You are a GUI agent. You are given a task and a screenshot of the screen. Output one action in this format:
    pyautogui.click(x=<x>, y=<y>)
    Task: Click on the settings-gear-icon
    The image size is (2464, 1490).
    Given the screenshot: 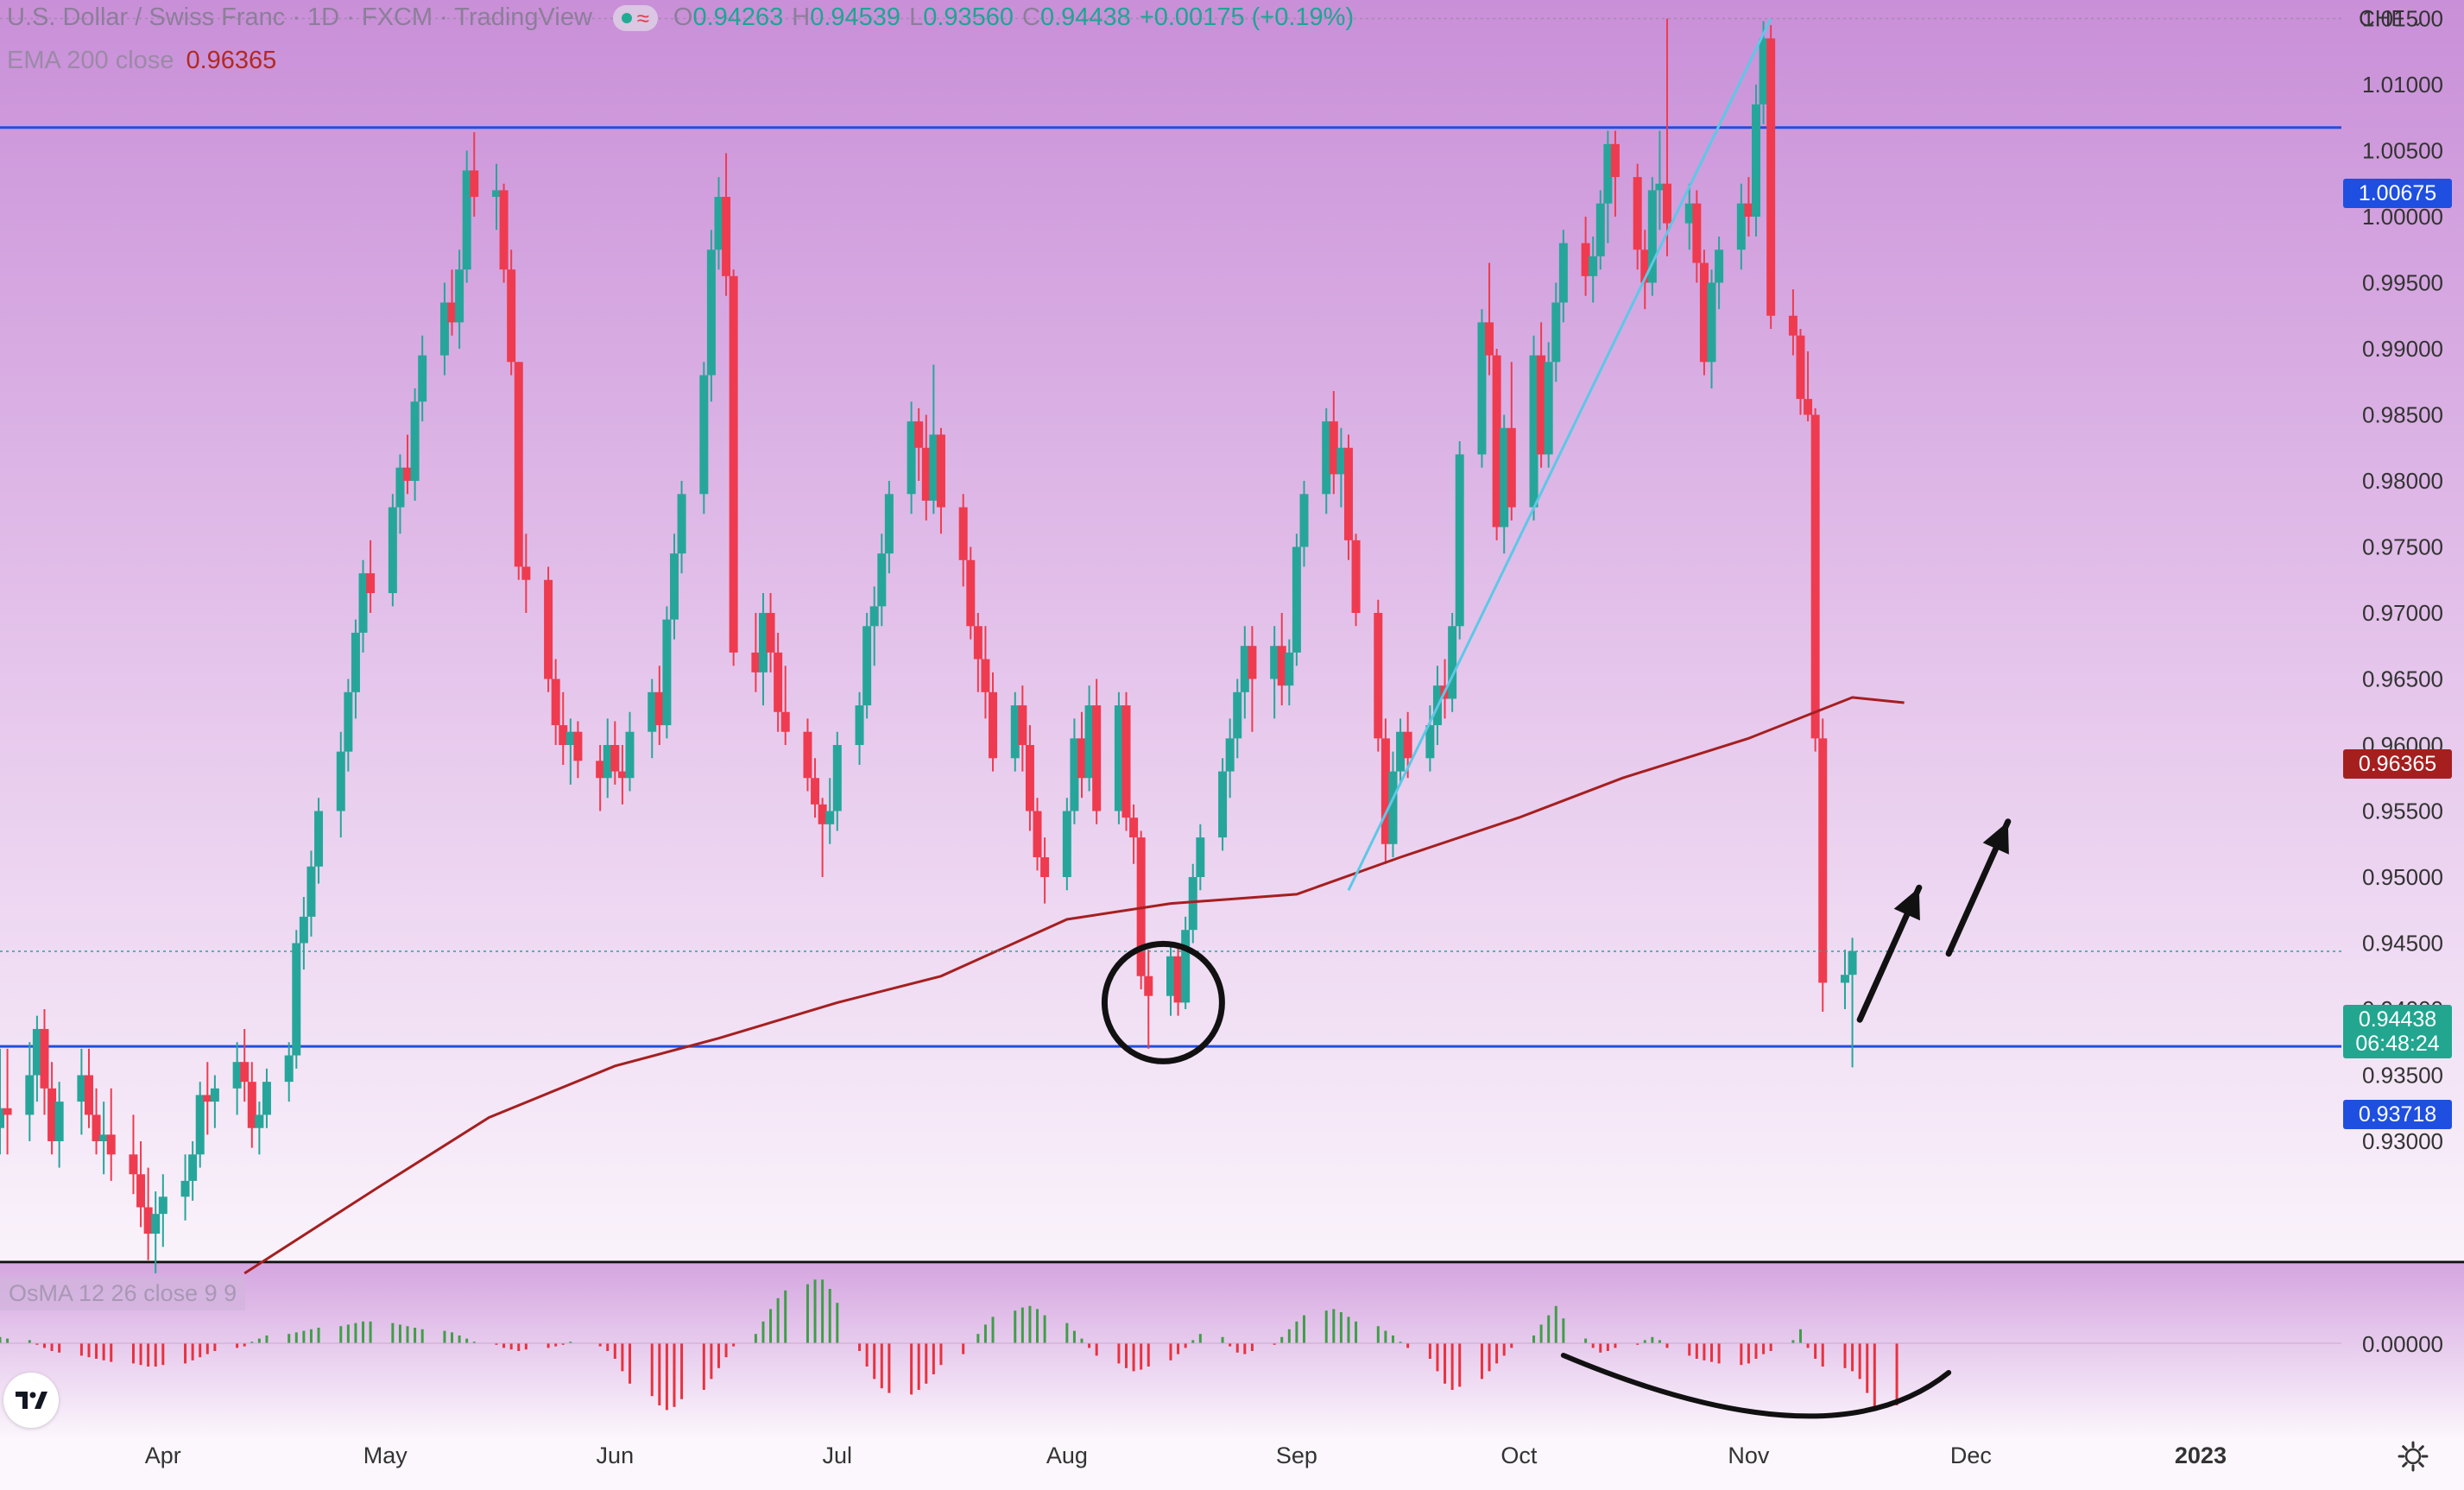 What is the action you would take?
    pyautogui.click(x=2413, y=1456)
    